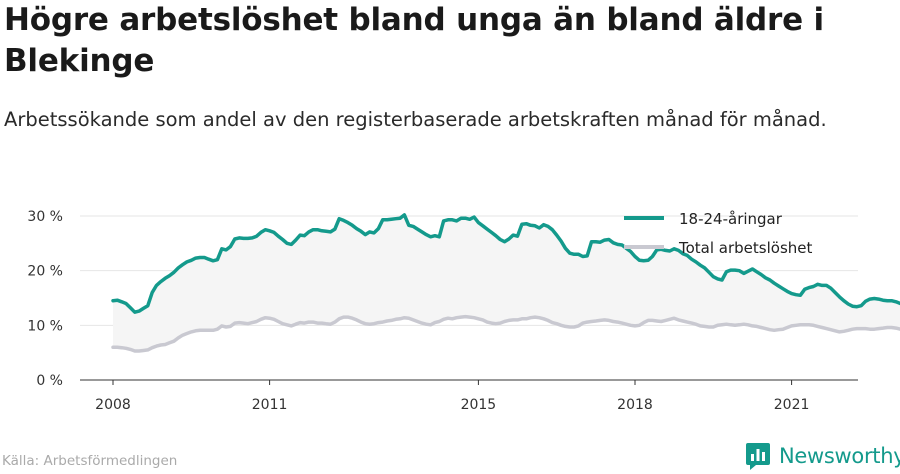 The width and height of the screenshot is (900, 474). Describe the element at coordinates (90, 461) in the screenshot. I see `source-note: Källa: Arbetsförmedlingen` at that location.